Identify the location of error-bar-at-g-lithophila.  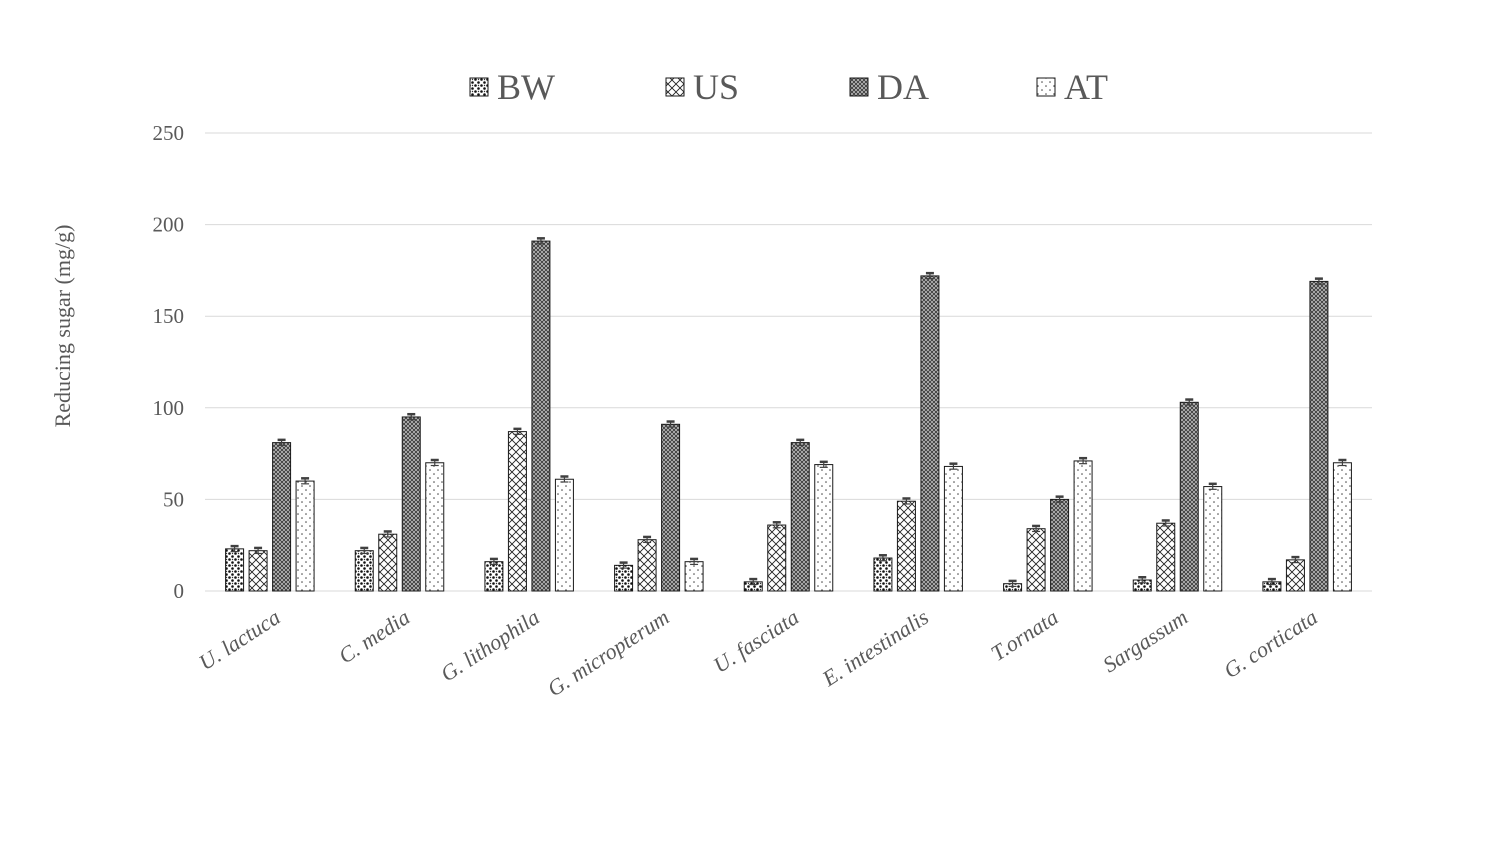
(564, 479).